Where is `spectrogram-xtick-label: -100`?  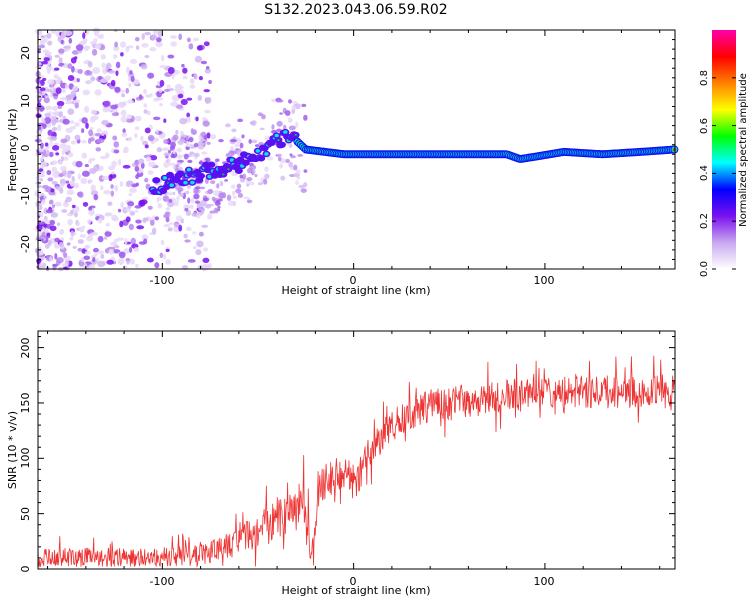 spectrogram-xtick-label: -100 is located at coordinates (162, 280).